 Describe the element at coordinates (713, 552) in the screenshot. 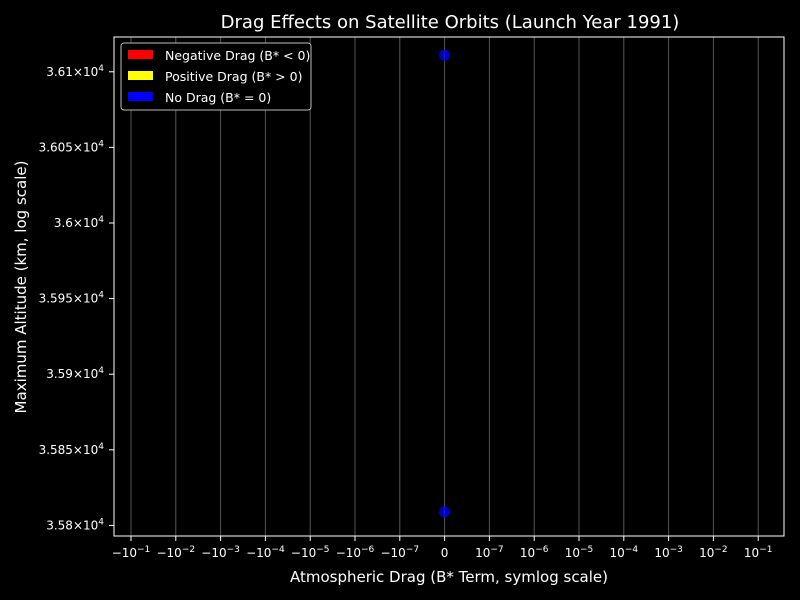

I see `x-tick-label: 10⁻²` at that location.